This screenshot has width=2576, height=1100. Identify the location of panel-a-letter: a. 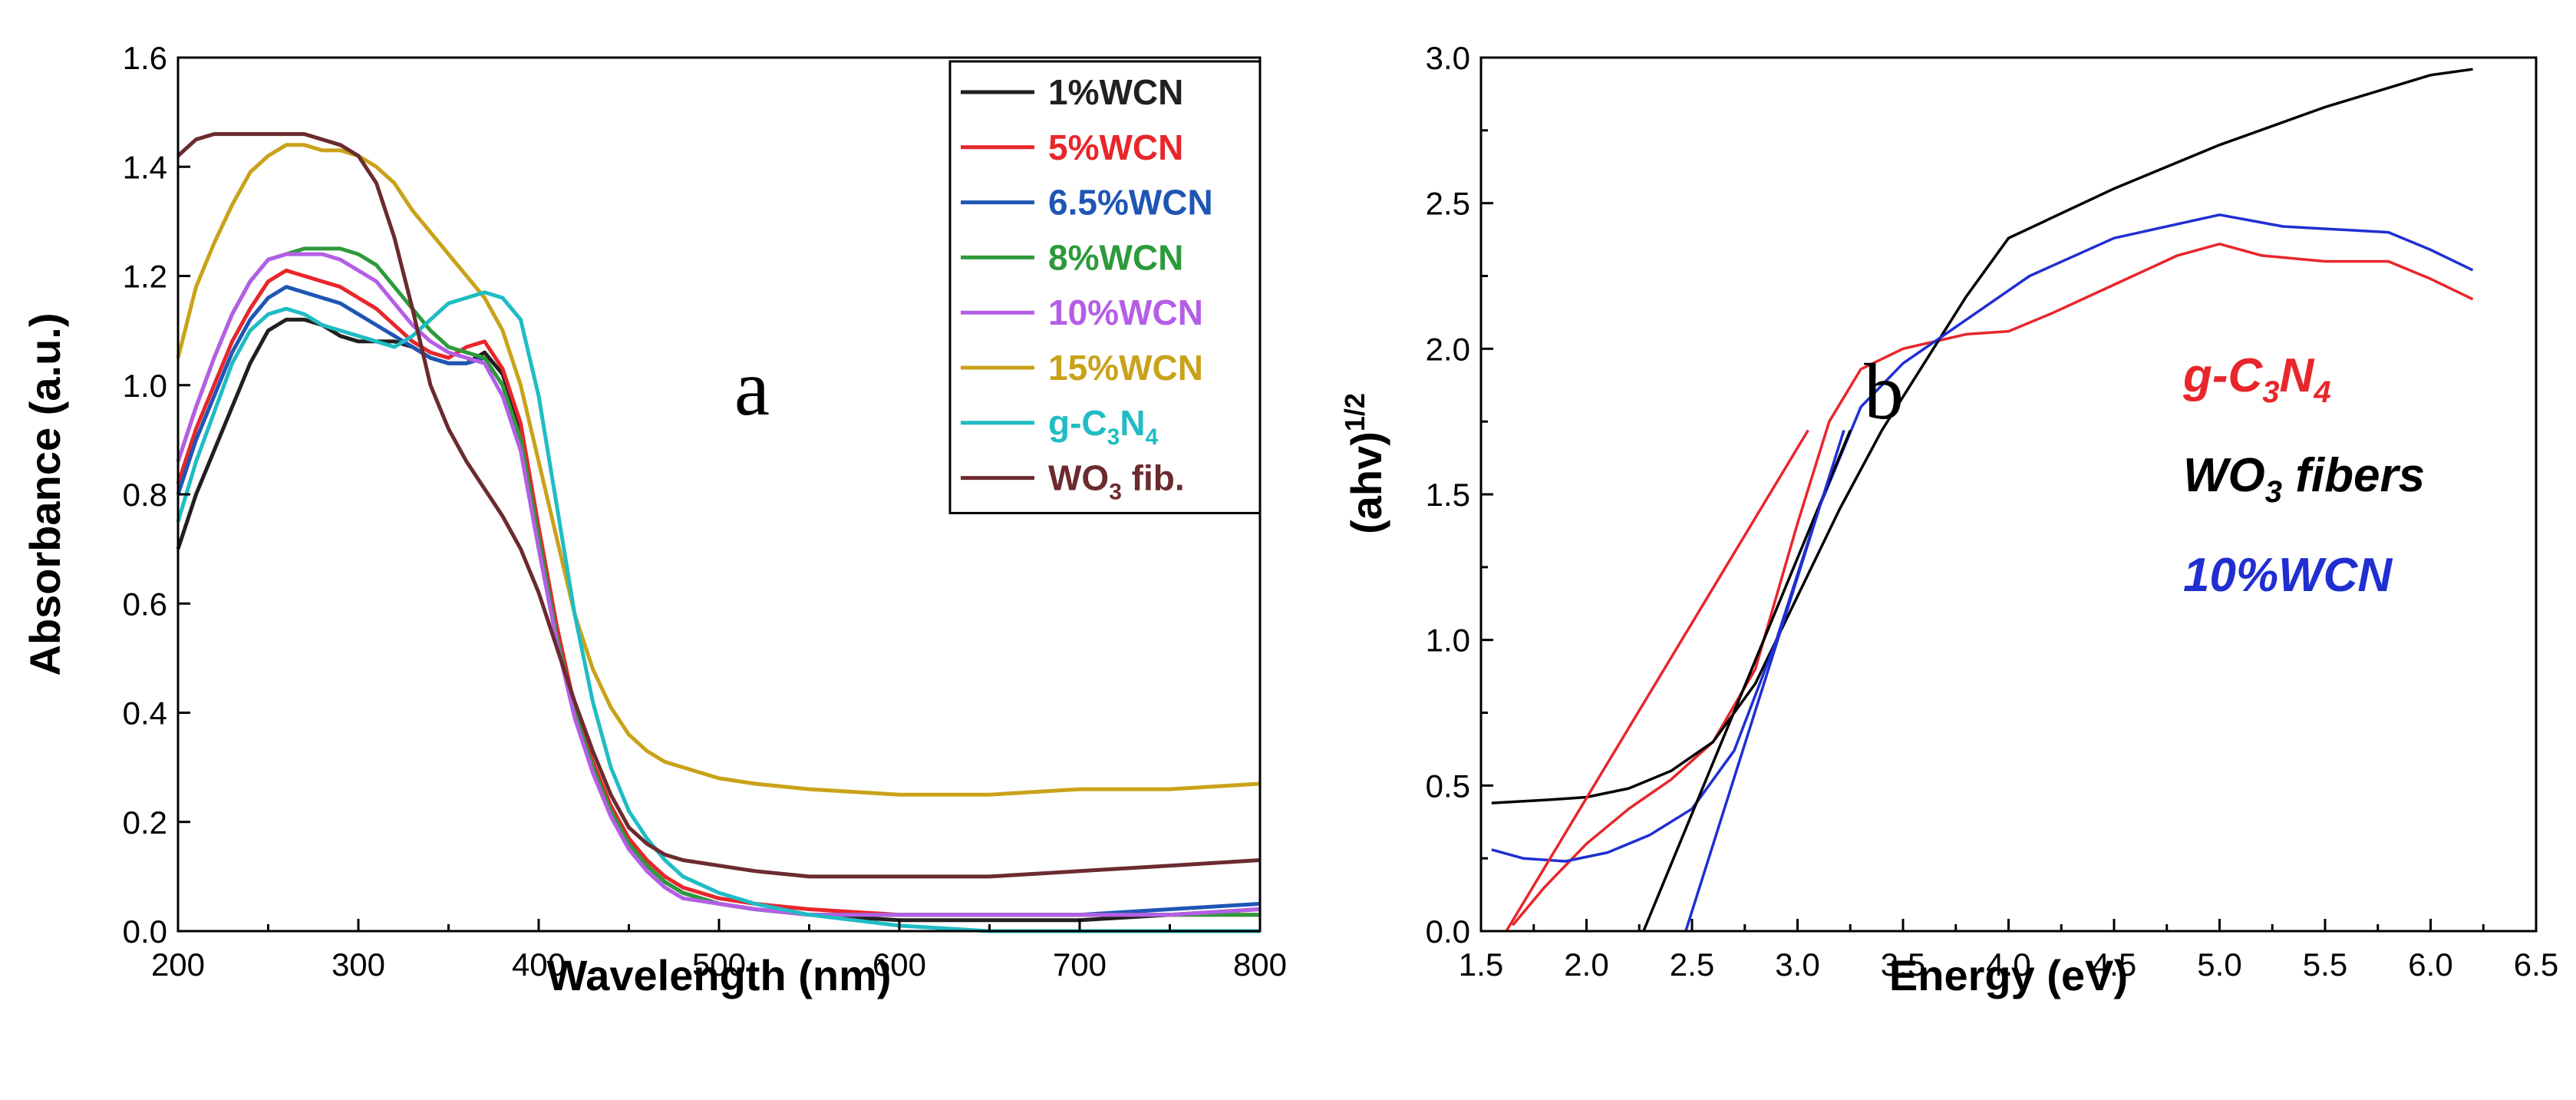
(752, 388).